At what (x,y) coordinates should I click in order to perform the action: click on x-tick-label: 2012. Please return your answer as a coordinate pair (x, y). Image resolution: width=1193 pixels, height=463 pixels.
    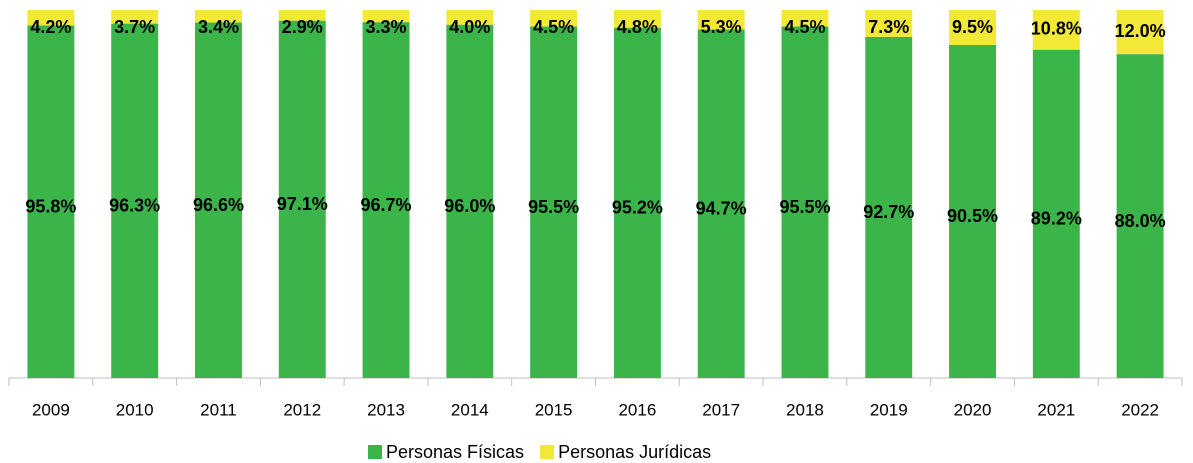
    Looking at the image, I should click on (302, 409).